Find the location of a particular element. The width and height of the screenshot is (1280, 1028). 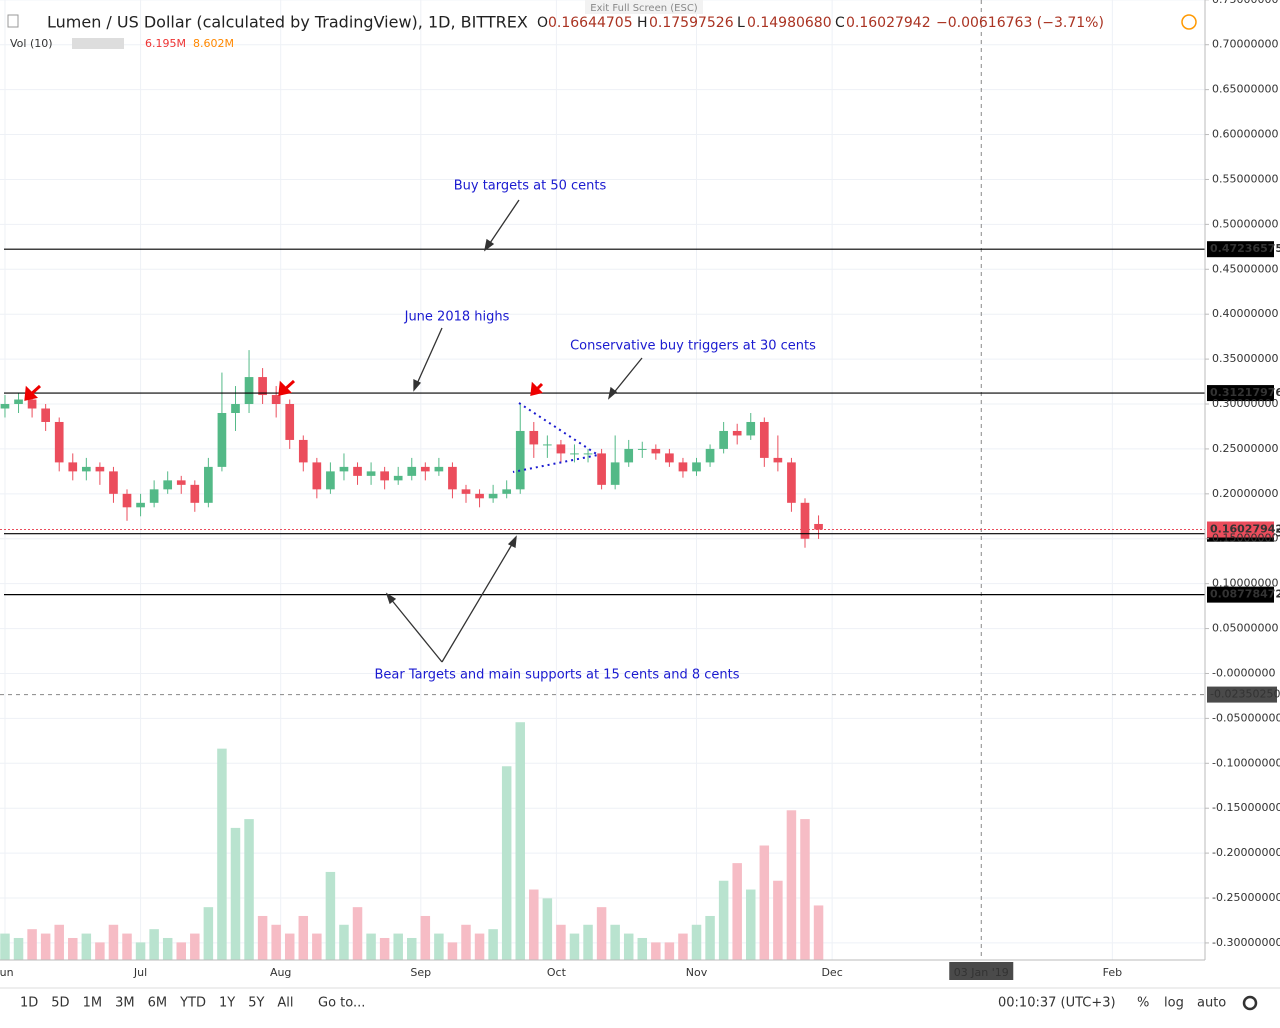

range-button: 6M is located at coordinates (158, 1003).